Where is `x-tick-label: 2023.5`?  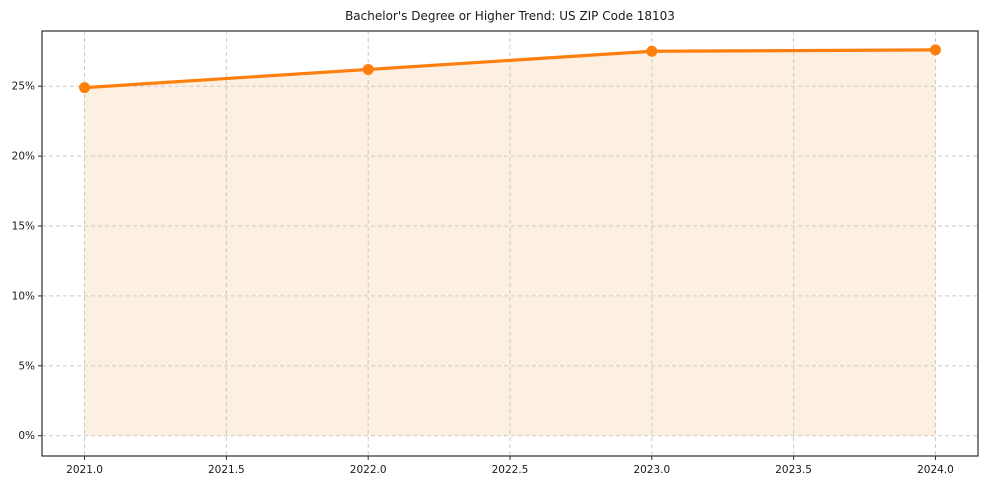 x-tick-label: 2023.5 is located at coordinates (793, 470).